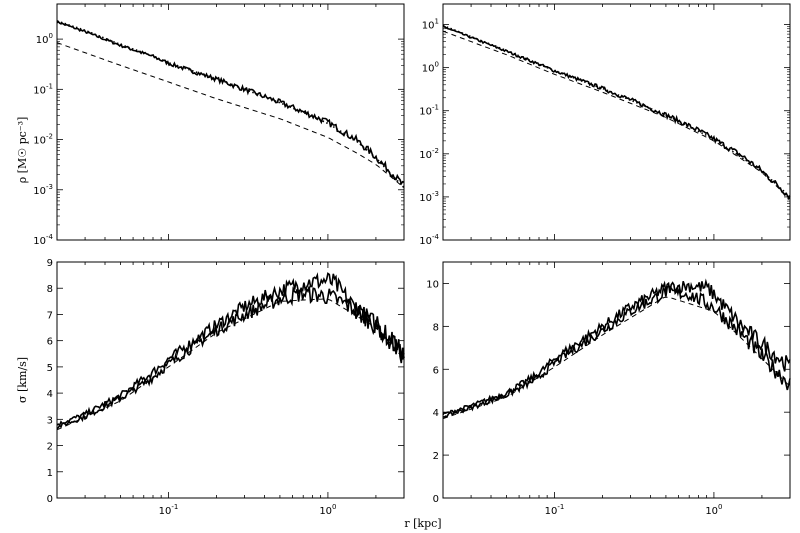 The height and width of the screenshot is (533, 800). Describe the element at coordinates (22, 380) in the screenshot. I see `y-axis-label-dispersion: σ [km/s]` at that location.